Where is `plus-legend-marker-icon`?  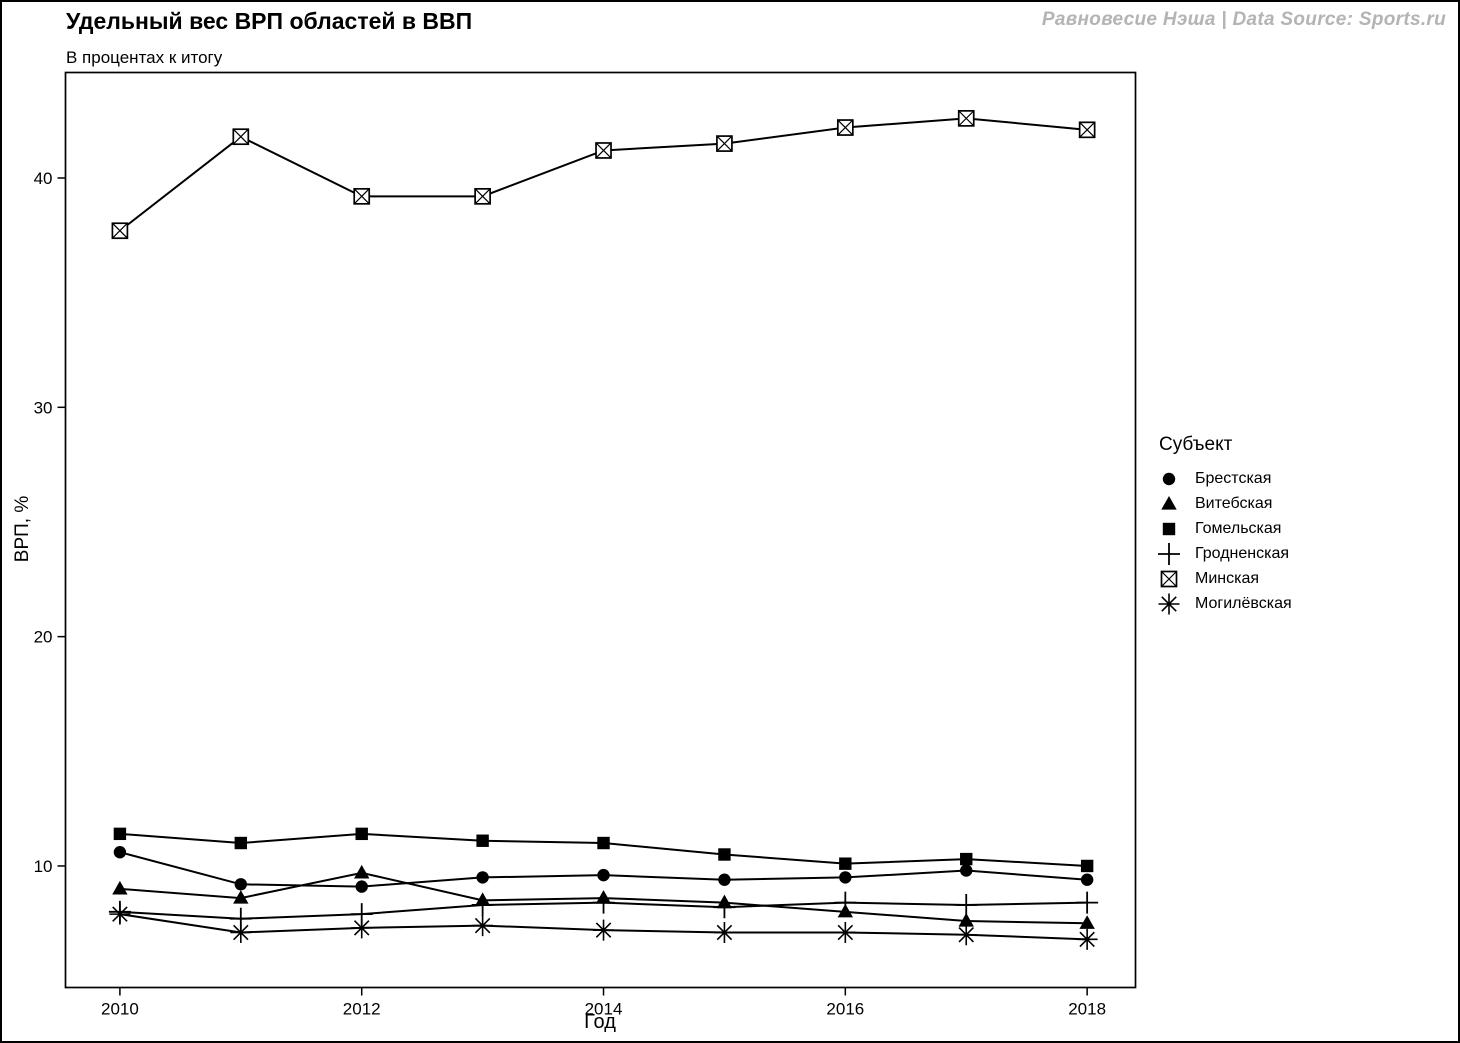 plus-legend-marker-icon is located at coordinates (1169, 553).